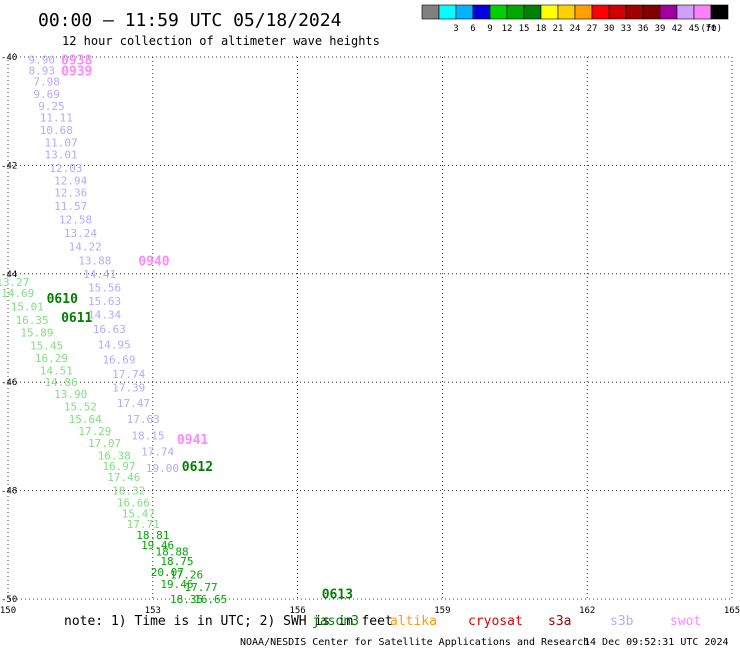  What do you see at coordinates (42, 71) in the screenshot?
I see `wave-height-label: 8.93` at bounding box center [42, 71].